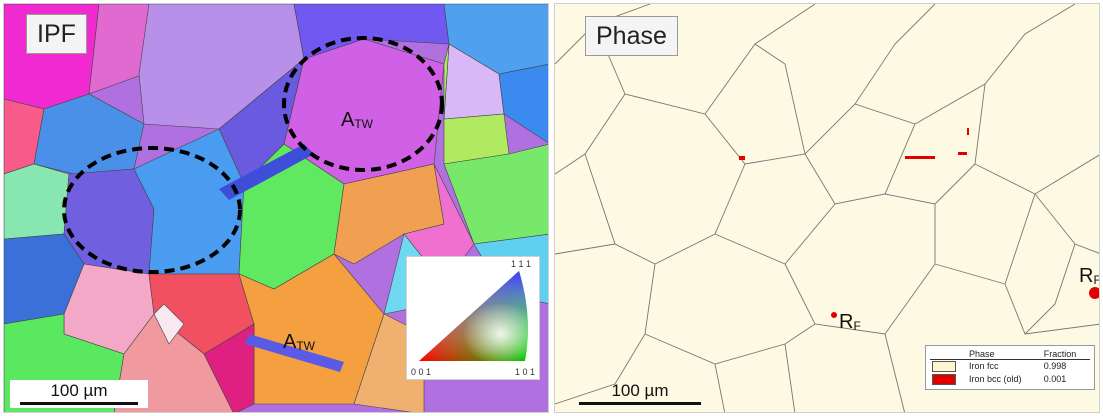  What do you see at coordinates (1004, 354) in the screenshot?
I see `legend-header-phase: Phase` at bounding box center [1004, 354].